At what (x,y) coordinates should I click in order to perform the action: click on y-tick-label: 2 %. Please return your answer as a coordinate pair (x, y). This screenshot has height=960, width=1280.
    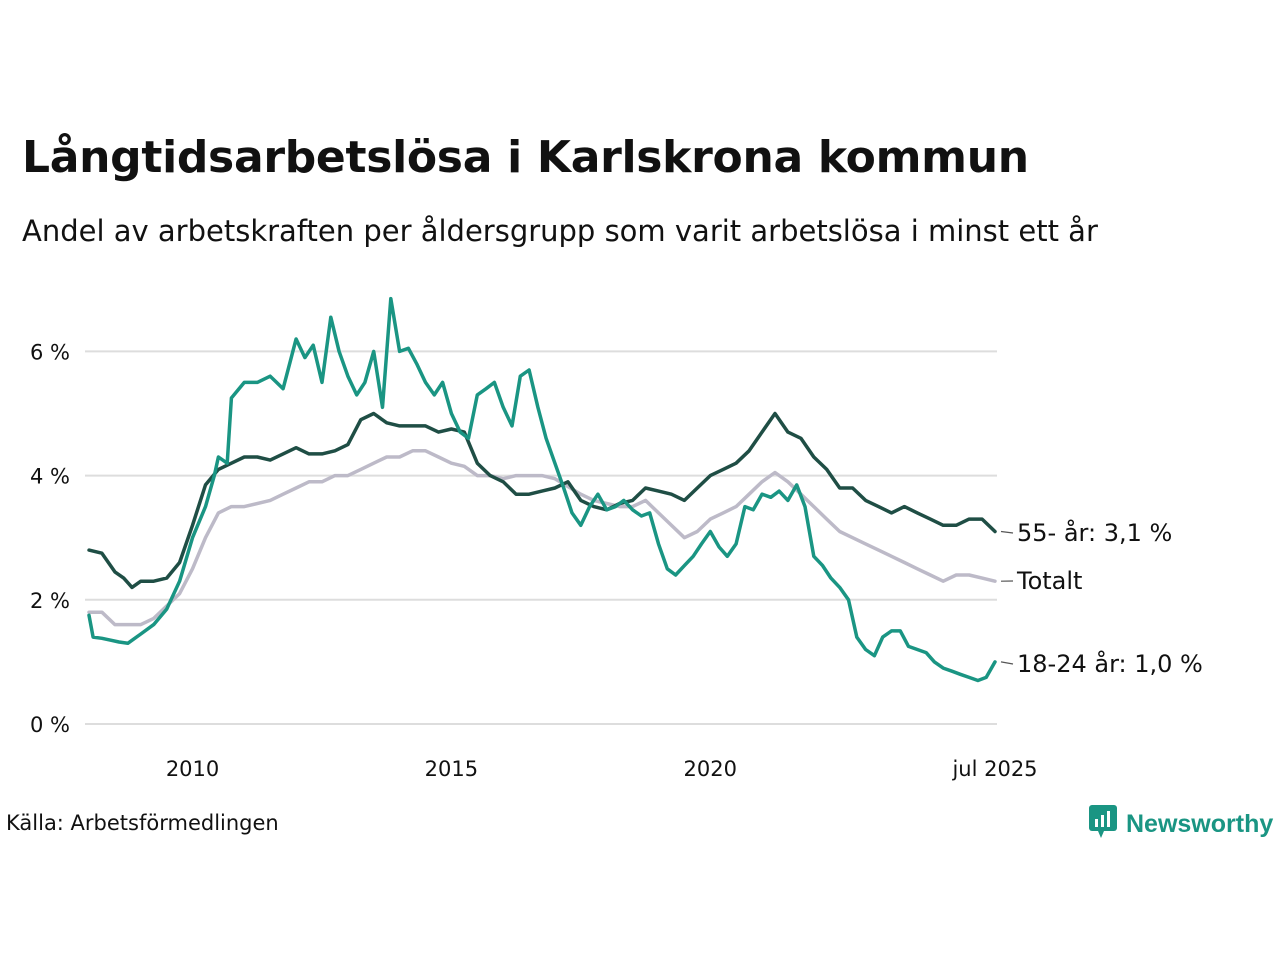
    Looking at the image, I should click on (50, 601).